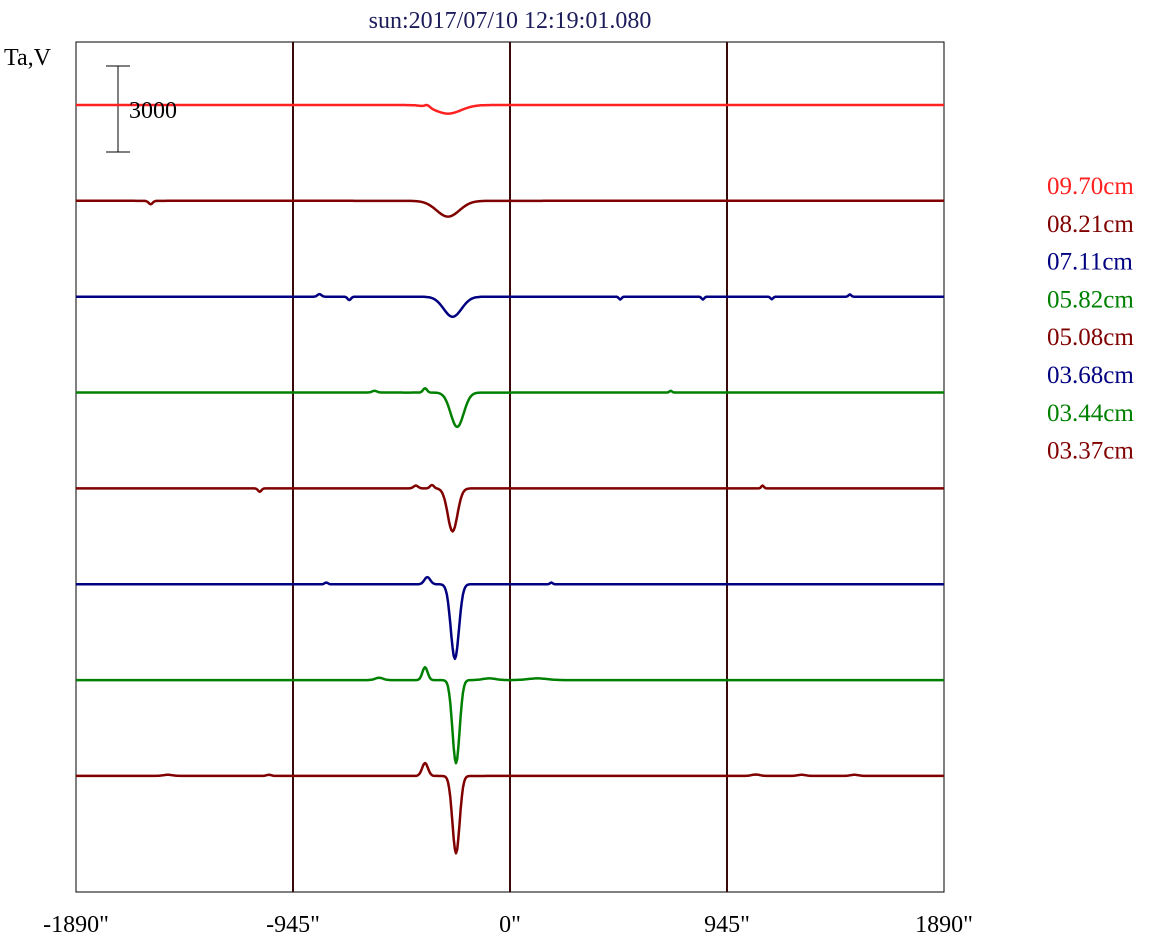 This screenshot has height=941, width=1155. Describe the element at coordinates (293, 925) in the screenshot. I see `x-tick-label: -945"` at that location.